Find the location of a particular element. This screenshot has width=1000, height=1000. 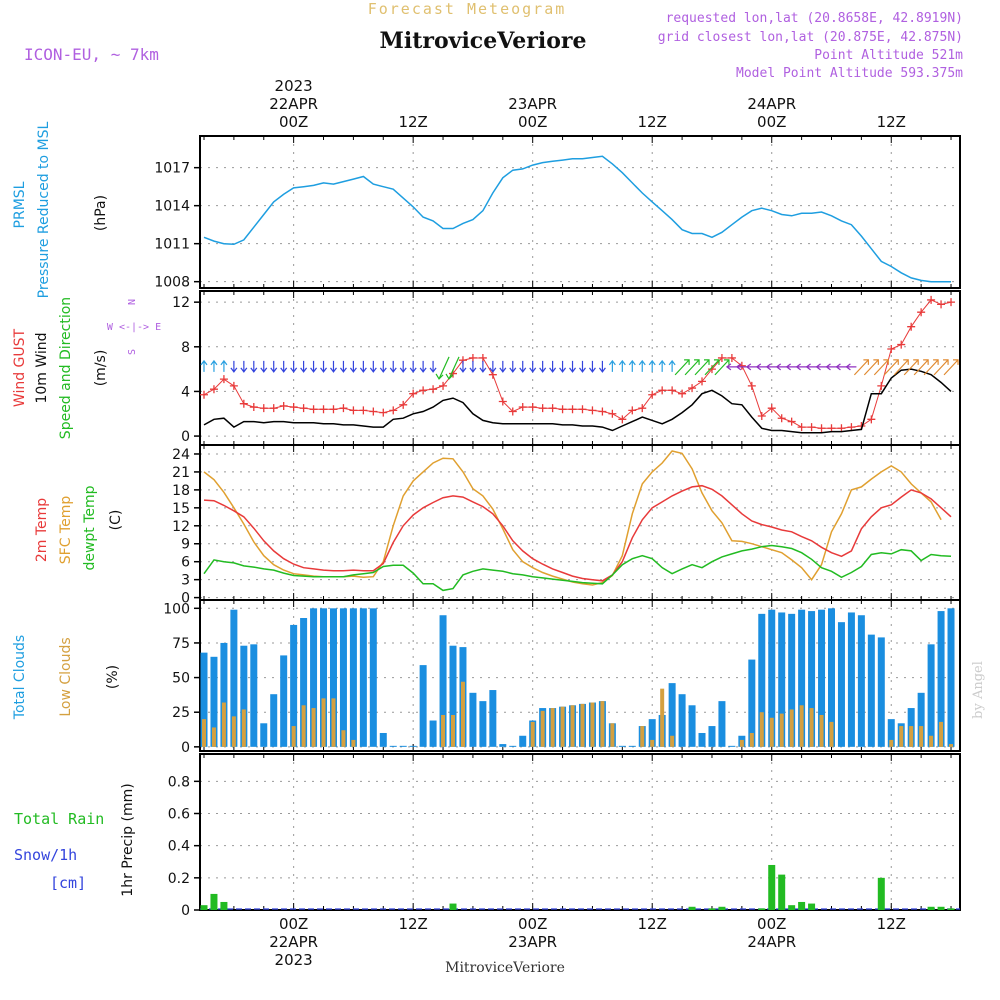

top-time-label: 00Z is located at coordinates (293, 122).